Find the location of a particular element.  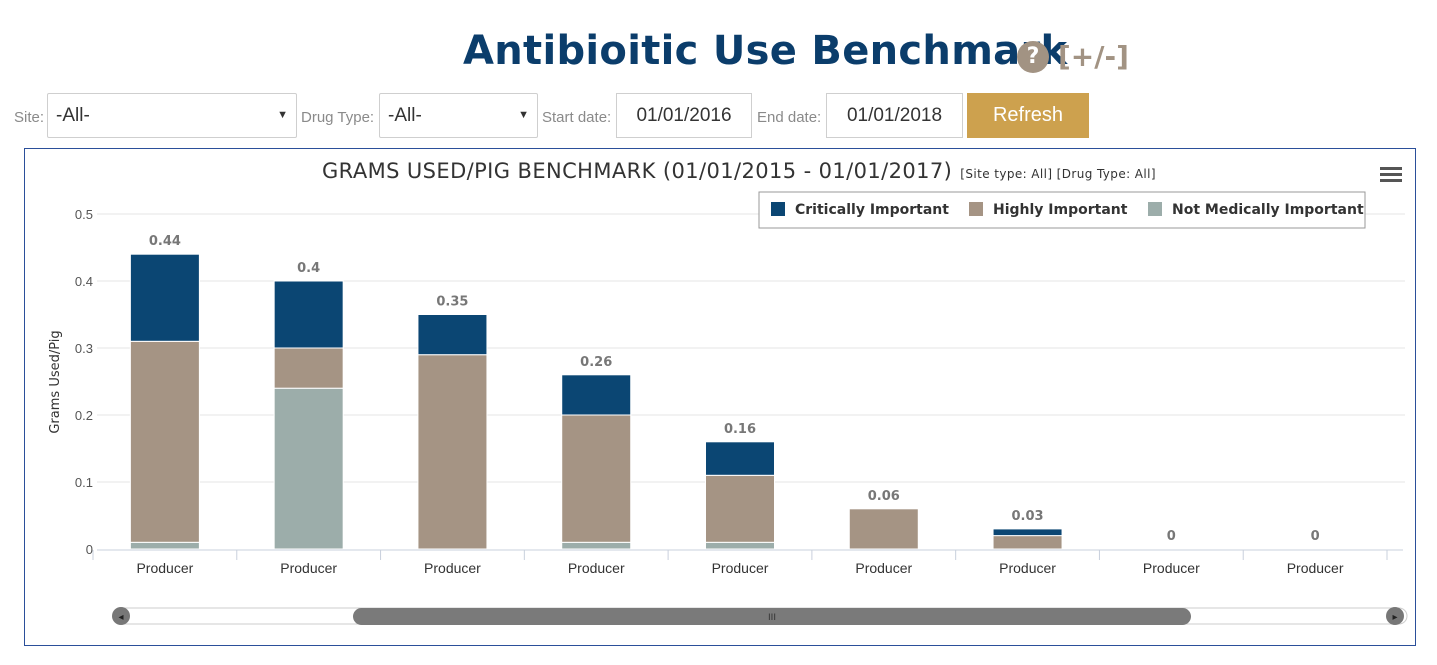

chevron-right-icon: ▸ is located at coordinates (1394, 617).